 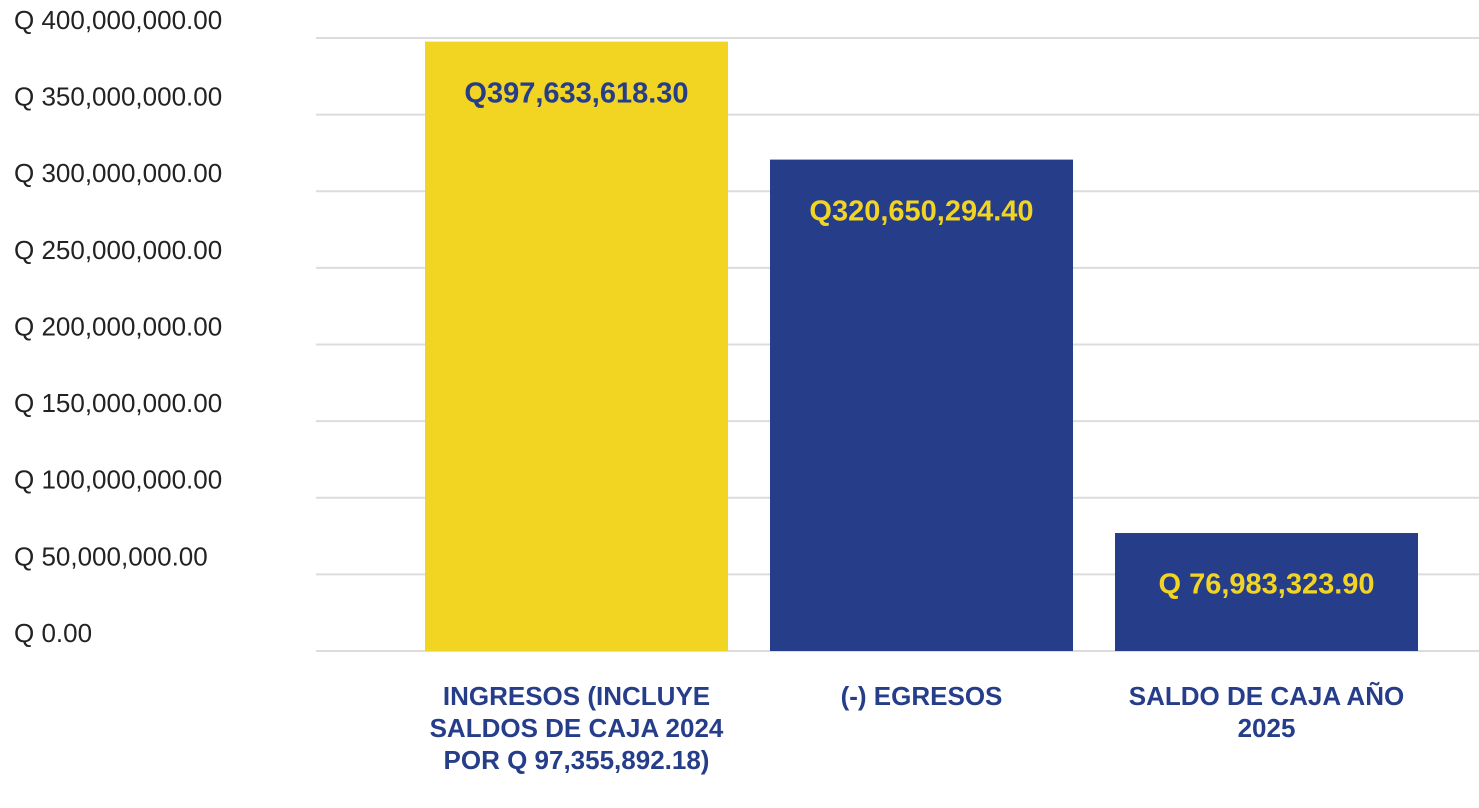 What do you see at coordinates (118, 250) in the screenshot?
I see `y-tick-label: Q 250,000,000.00` at bounding box center [118, 250].